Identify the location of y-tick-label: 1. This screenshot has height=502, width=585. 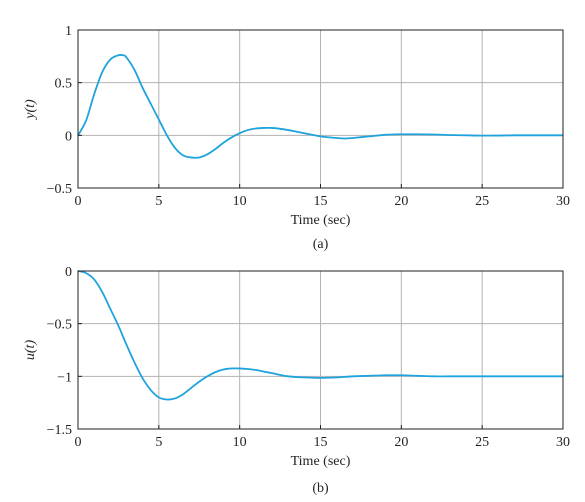
(68, 31).